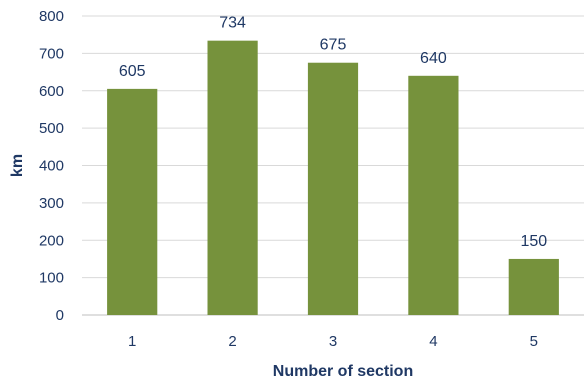 The image size is (584, 383). What do you see at coordinates (60, 315) in the screenshot?
I see `y-tick-label: 0` at bounding box center [60, 315].